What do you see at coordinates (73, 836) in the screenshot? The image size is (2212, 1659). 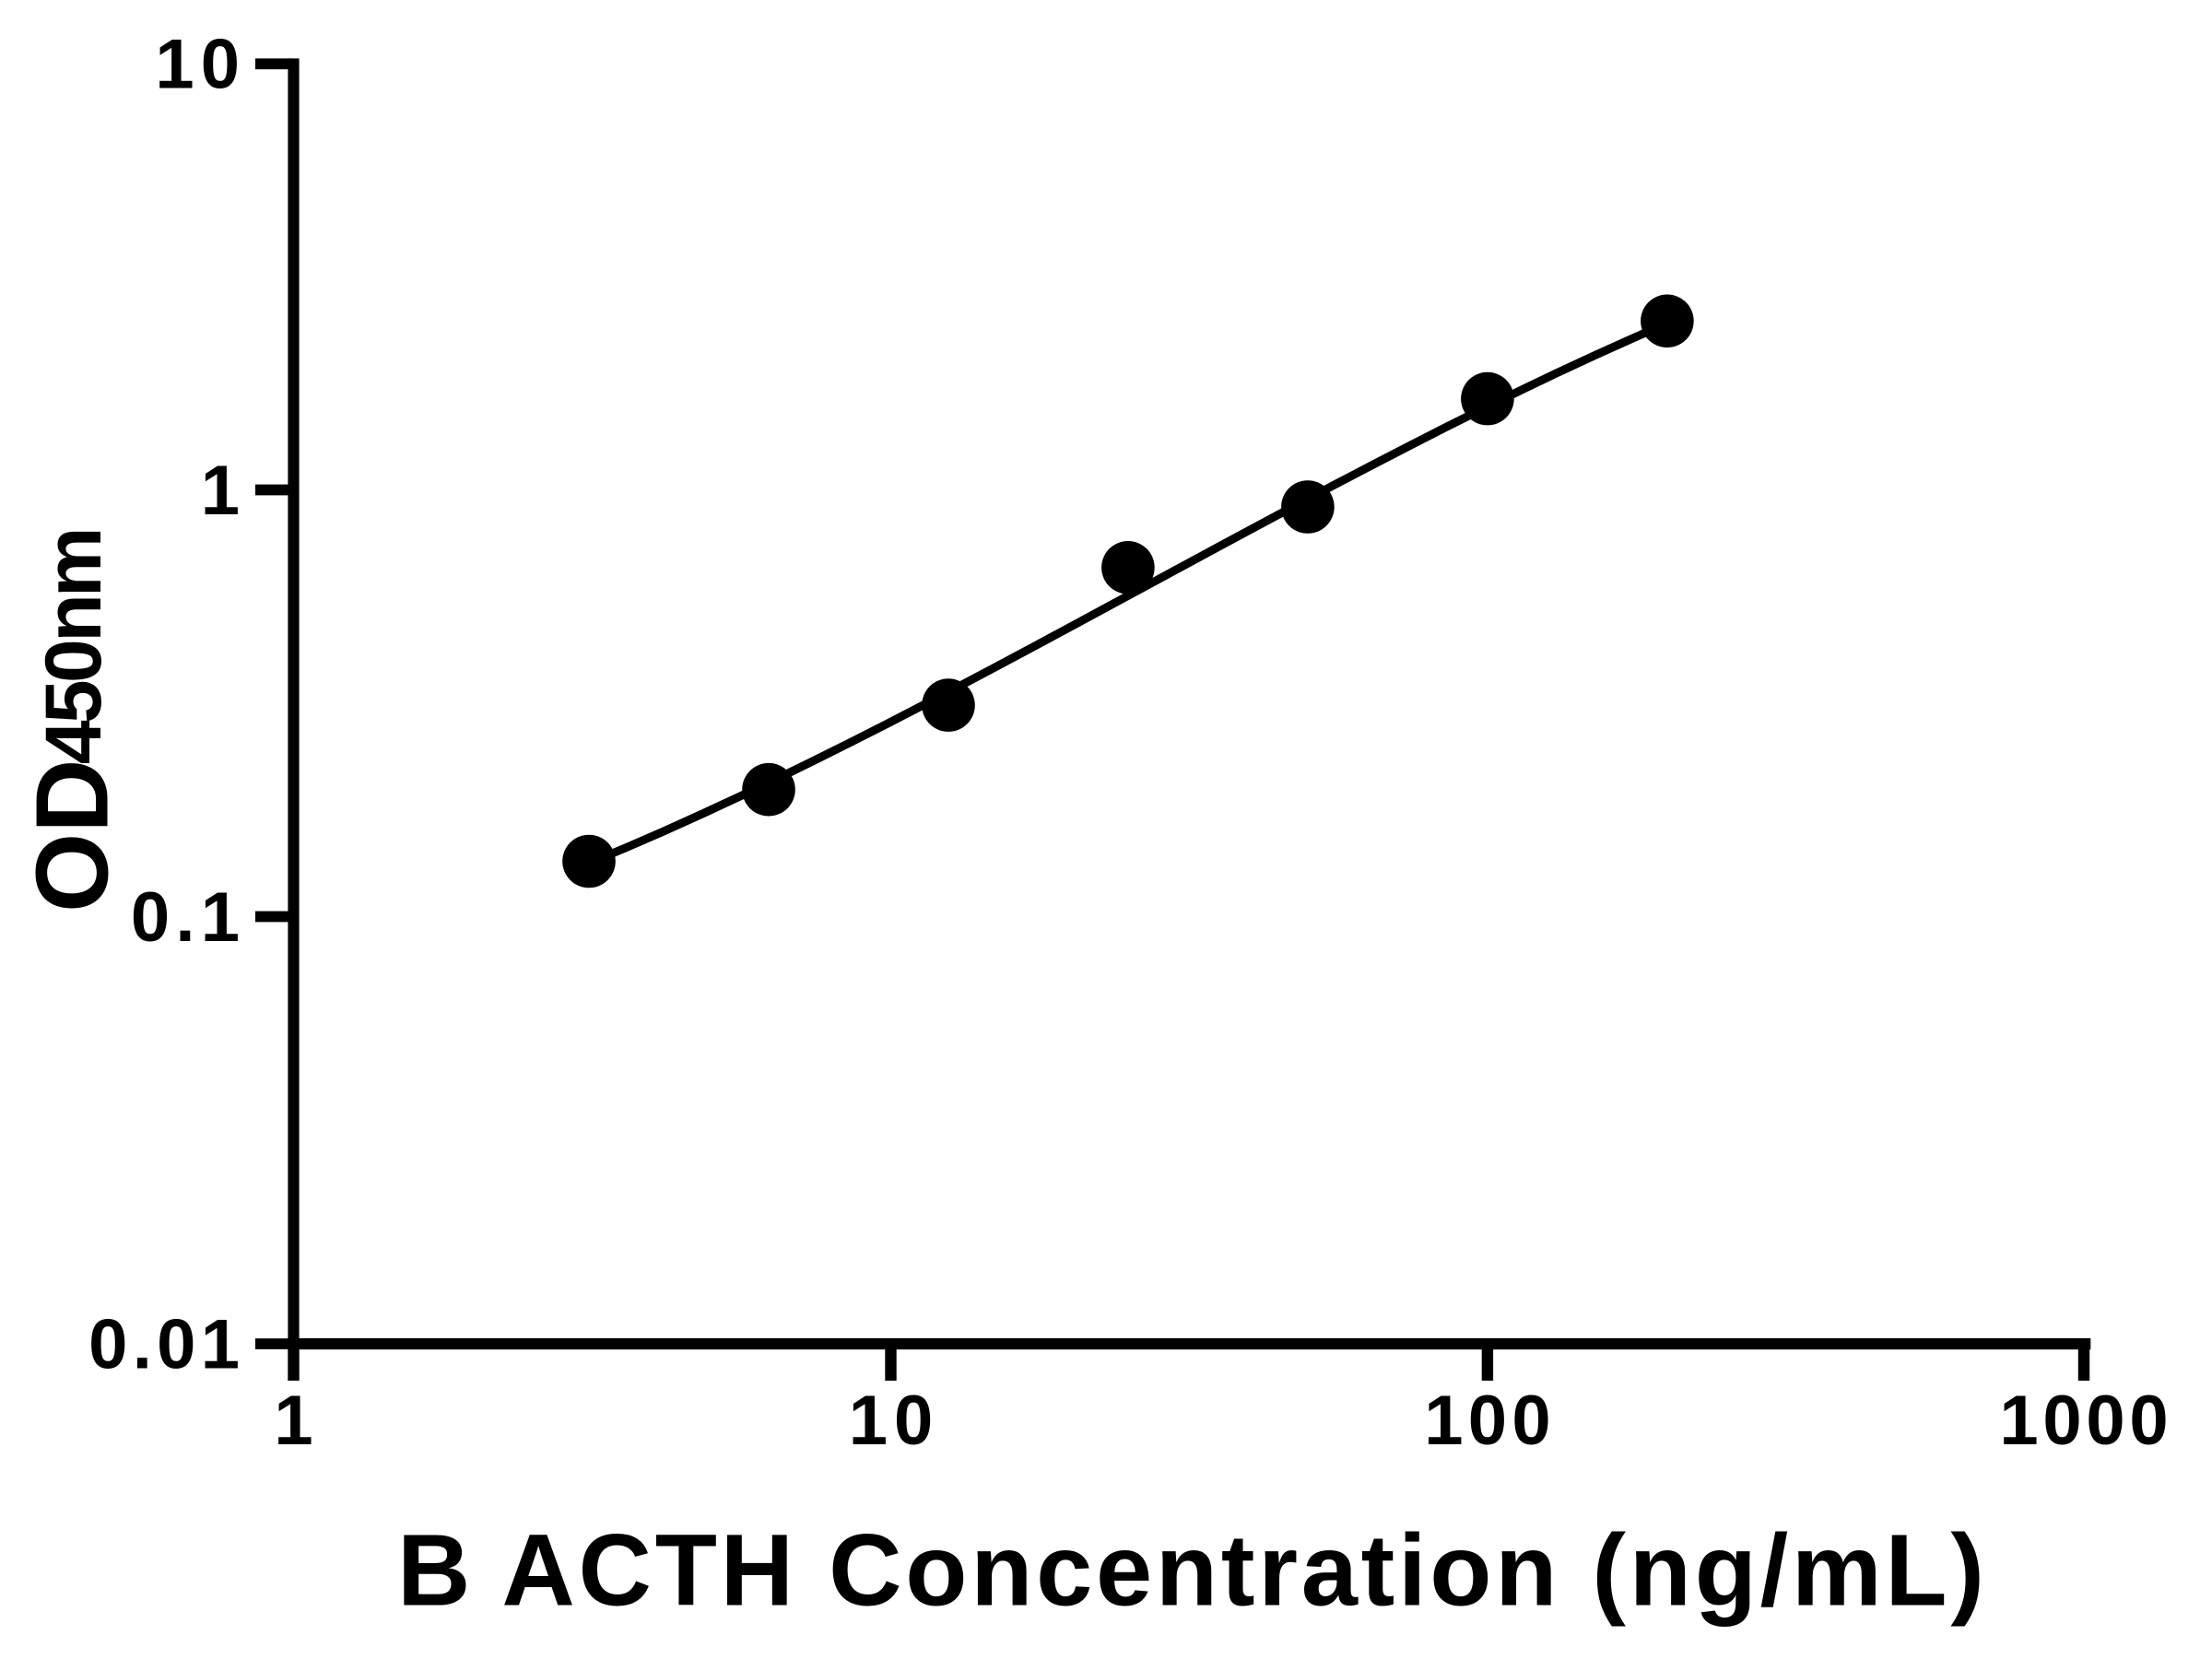 I see `svg-text: OD` at bounding box center [73, 836].